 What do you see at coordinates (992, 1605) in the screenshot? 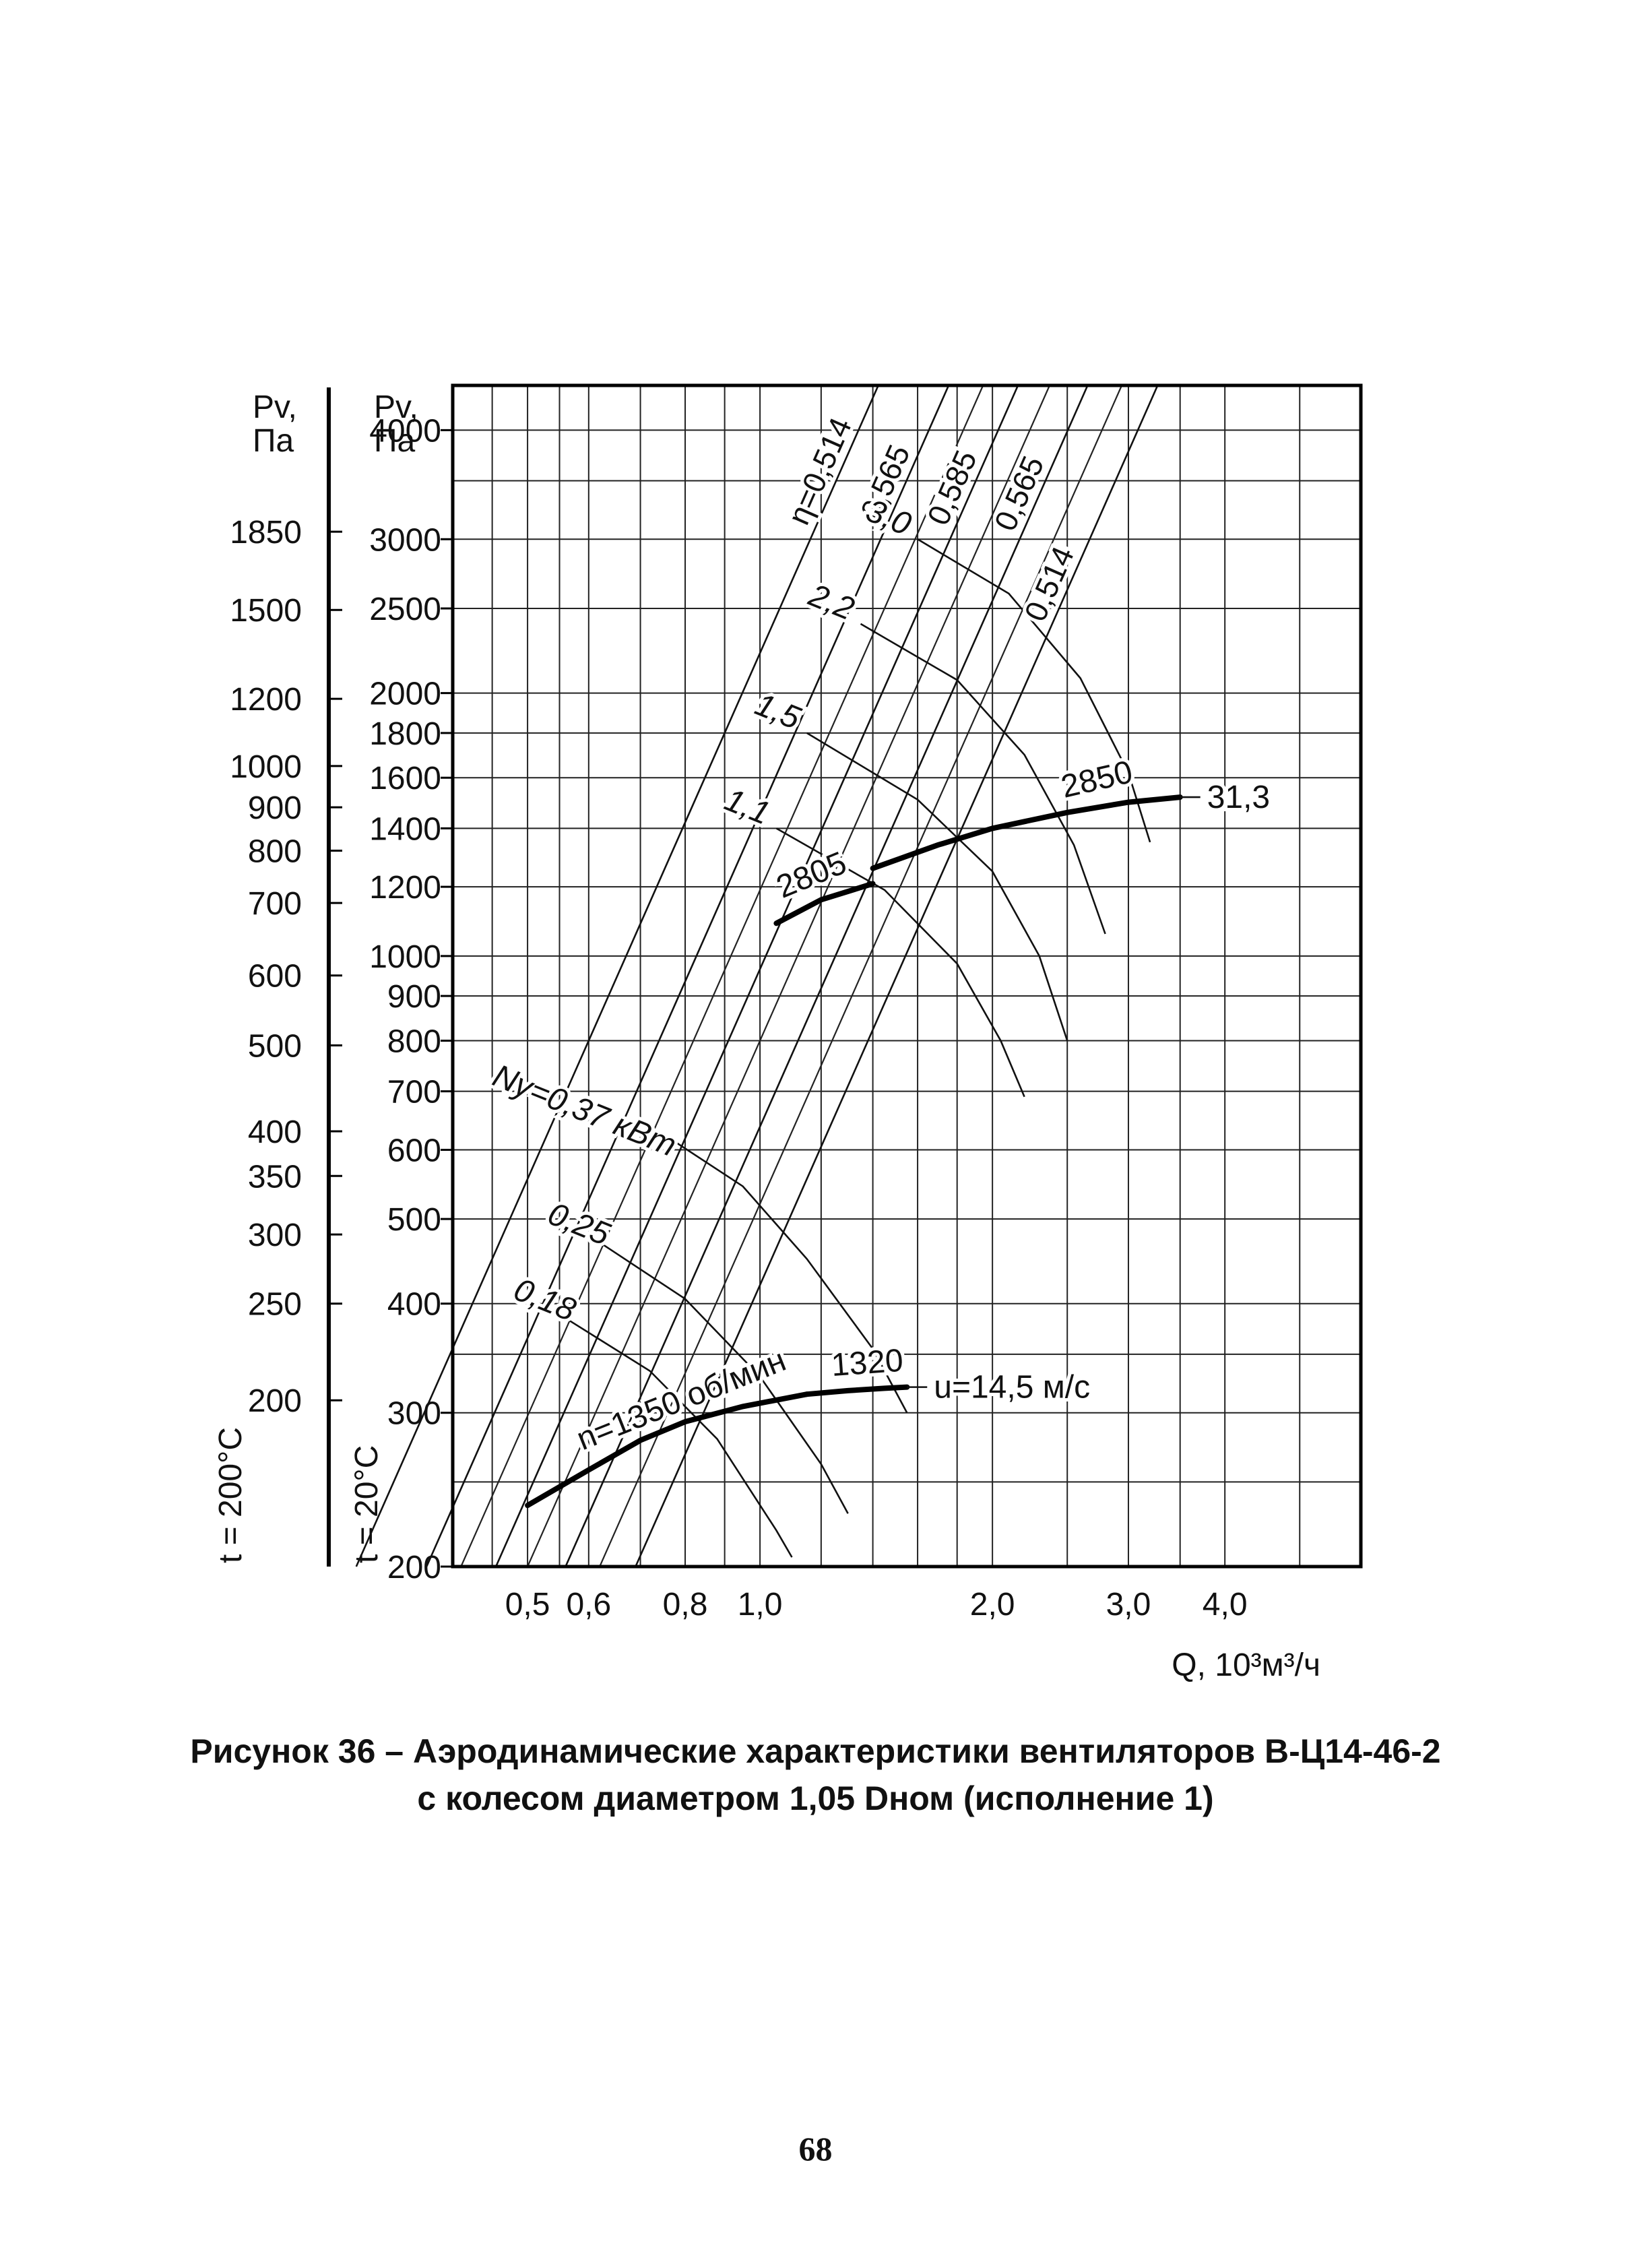
I see `x-tick-label: 2,0` at bounding box center [992, 1605].